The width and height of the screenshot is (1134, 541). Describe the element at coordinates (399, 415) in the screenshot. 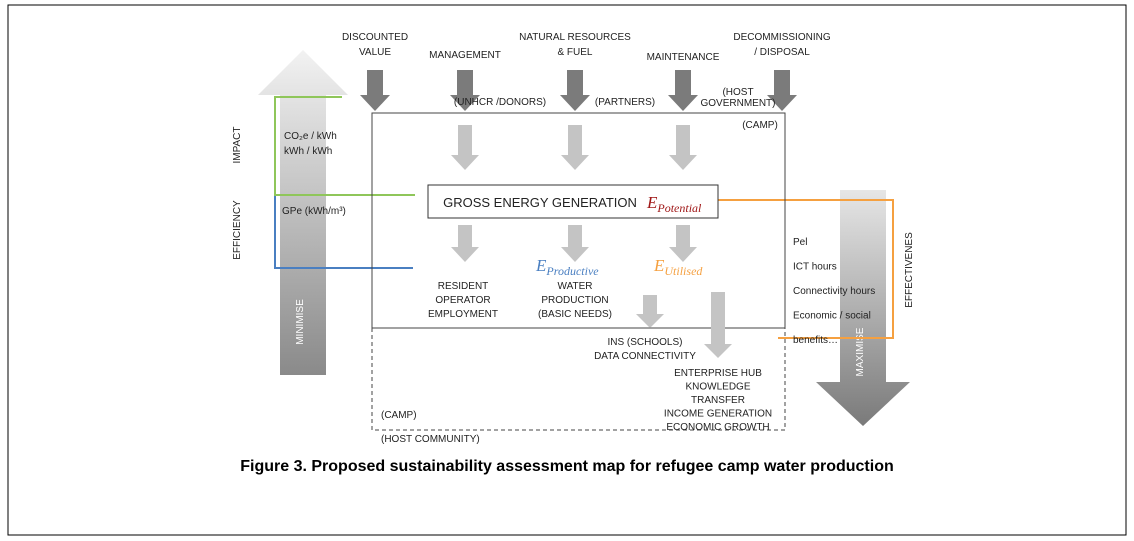

I see `camp-label: (CAMP)` at that location.